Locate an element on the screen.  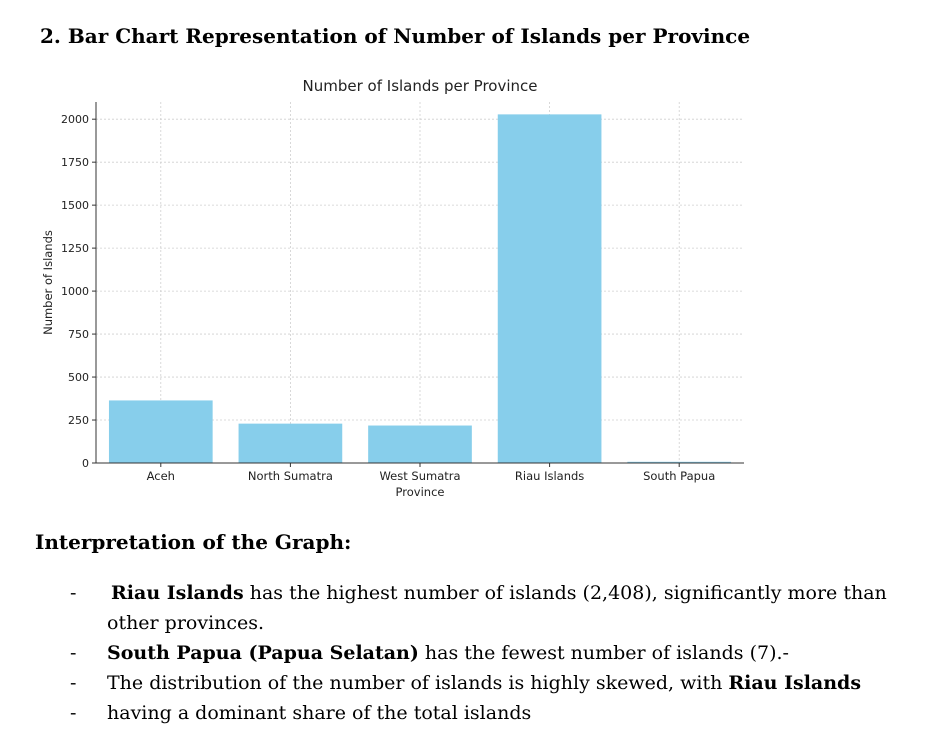
x-tick-label: Riau Islands is located at coordinates (549, 476).